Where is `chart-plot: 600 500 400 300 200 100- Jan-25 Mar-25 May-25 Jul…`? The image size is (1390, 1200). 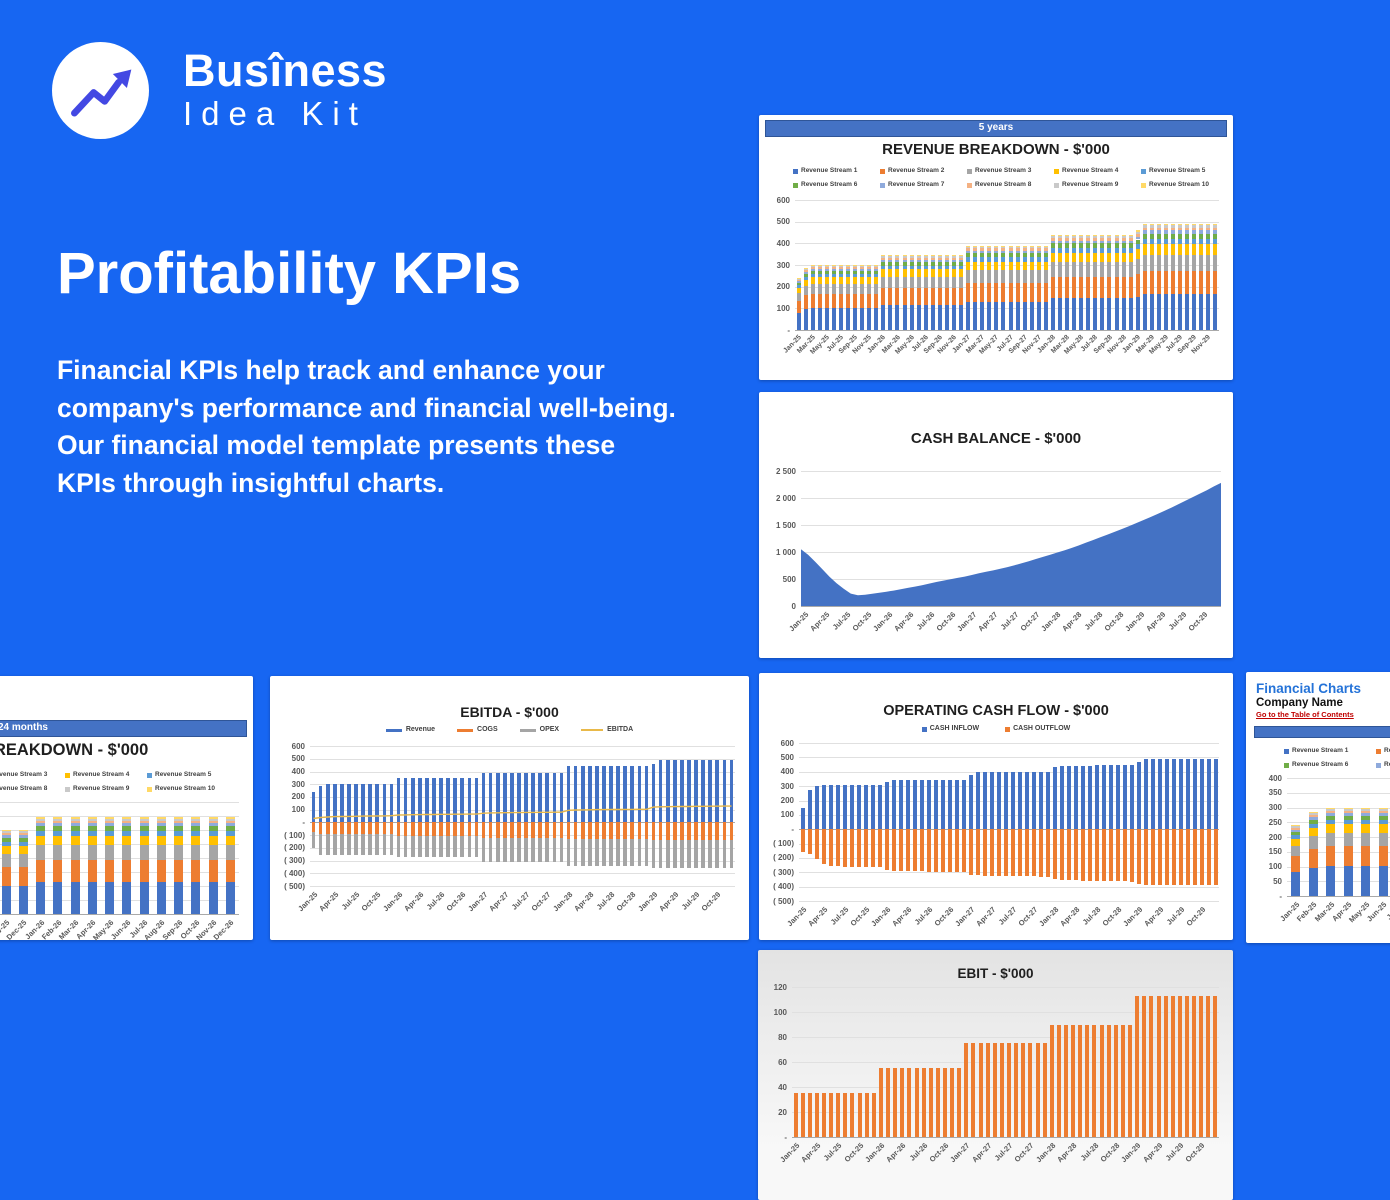 chart-plot: 600 500 400 300 200 100- Jan-25 Mar-25 May-25 Jul… is located at coordinates (996, 286).